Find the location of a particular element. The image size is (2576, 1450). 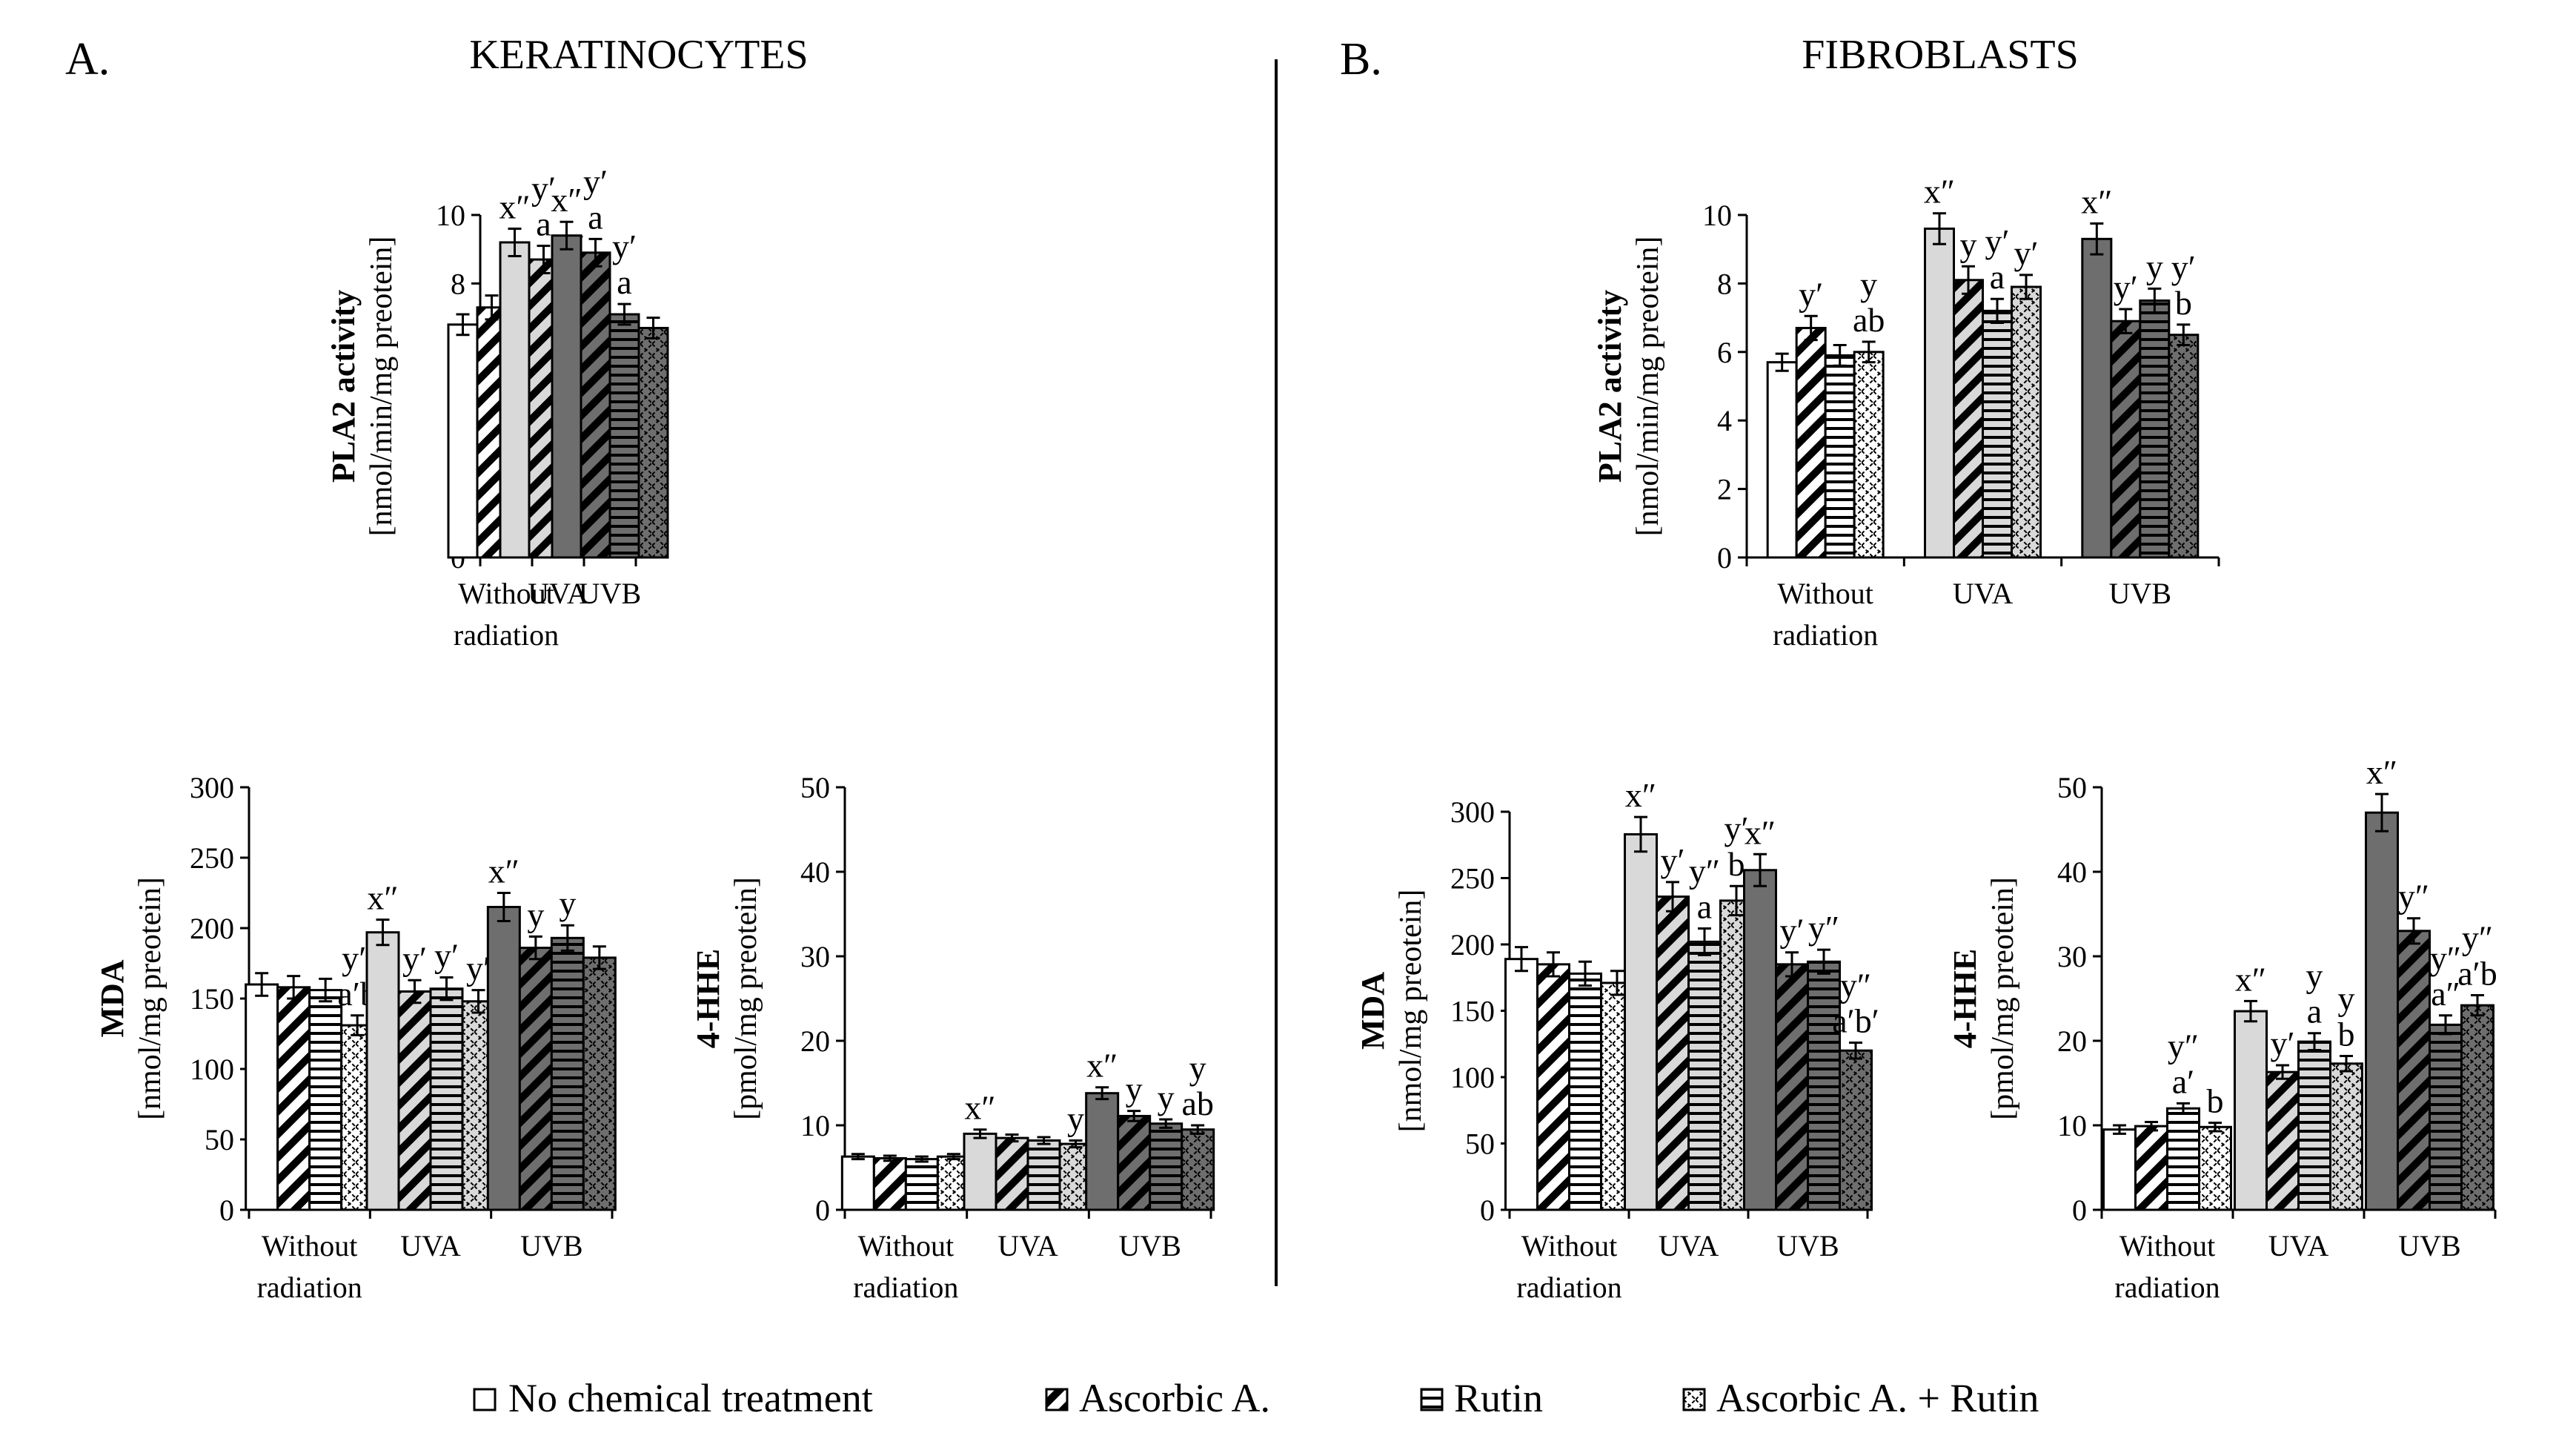

y-tick-label: 200 is located at coordinates (1472, 944).